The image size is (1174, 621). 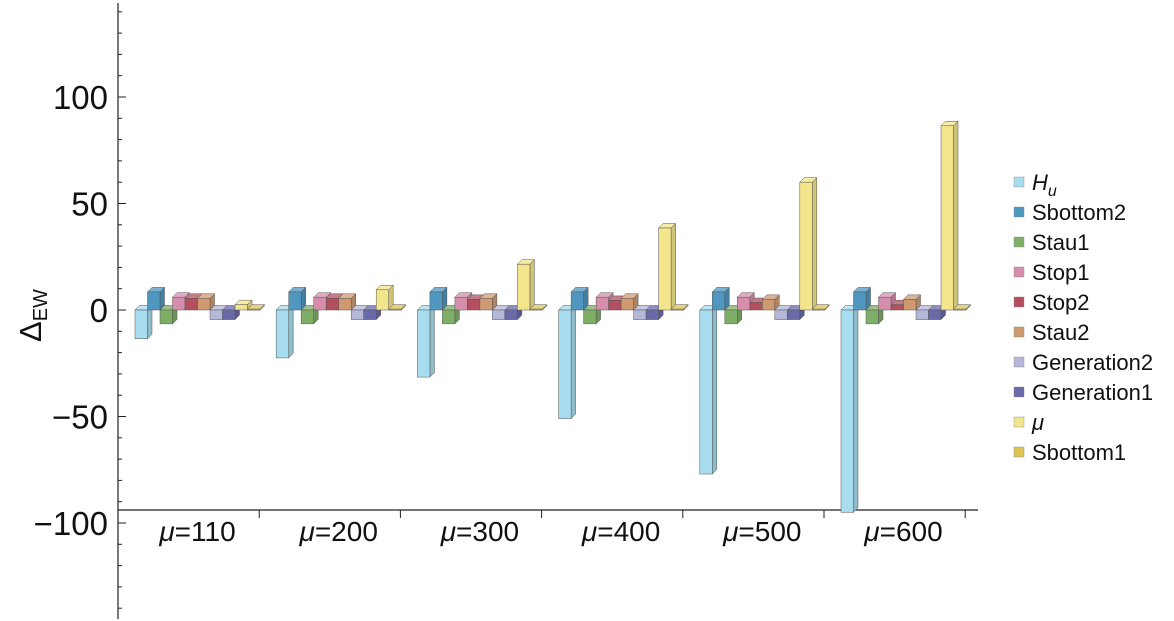 I want to click on category-label: μ=200, so click(x=337, y=531).